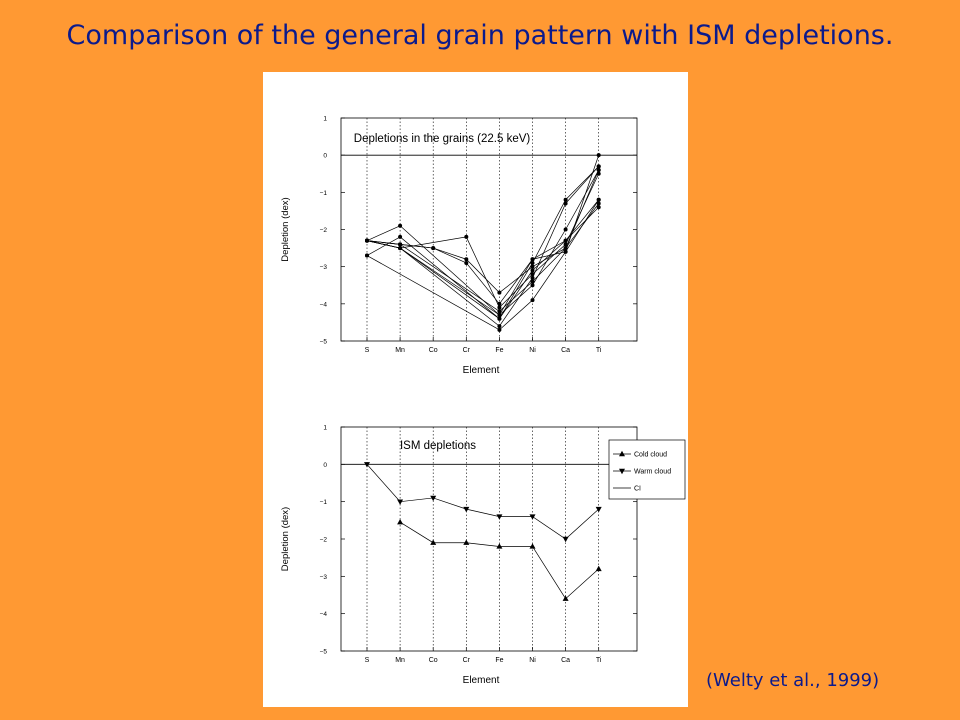 The width and height of the screenshot is (960, 720). Describe the element at coordinates (793, 680) in the screenshot. I see `citation-credit: (Welty et al., 1999)` at that location.